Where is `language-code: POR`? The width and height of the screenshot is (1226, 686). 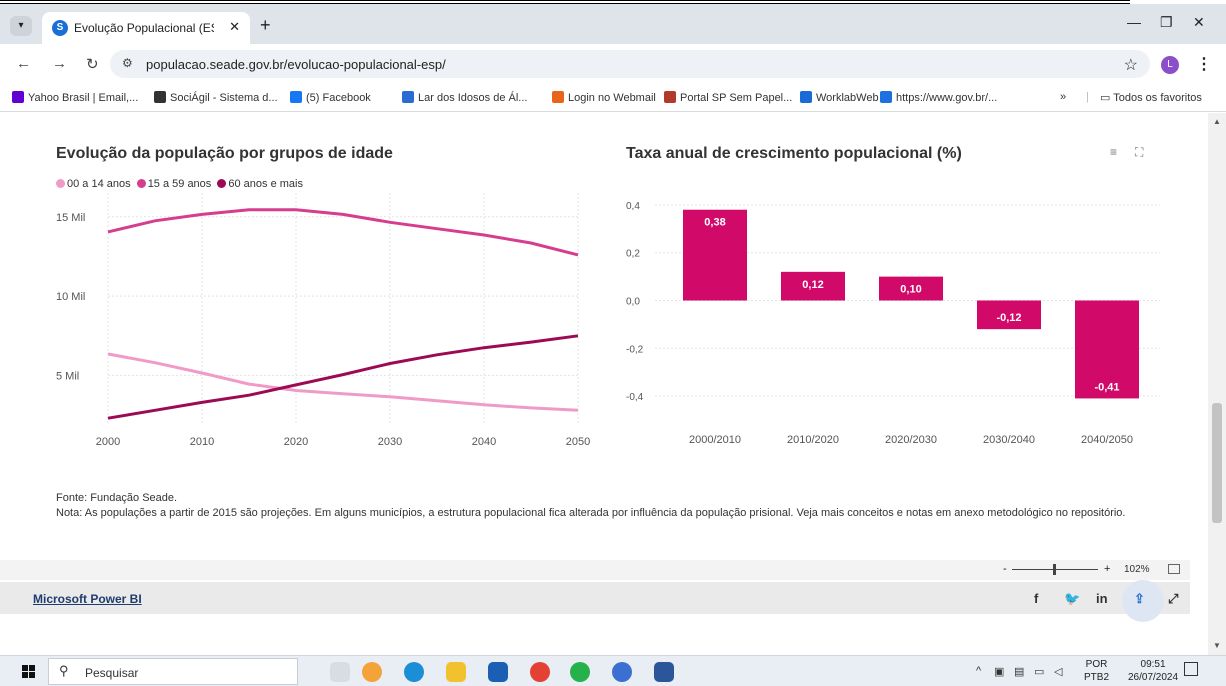 language-code: POR is located at coordinates (1096, 664).